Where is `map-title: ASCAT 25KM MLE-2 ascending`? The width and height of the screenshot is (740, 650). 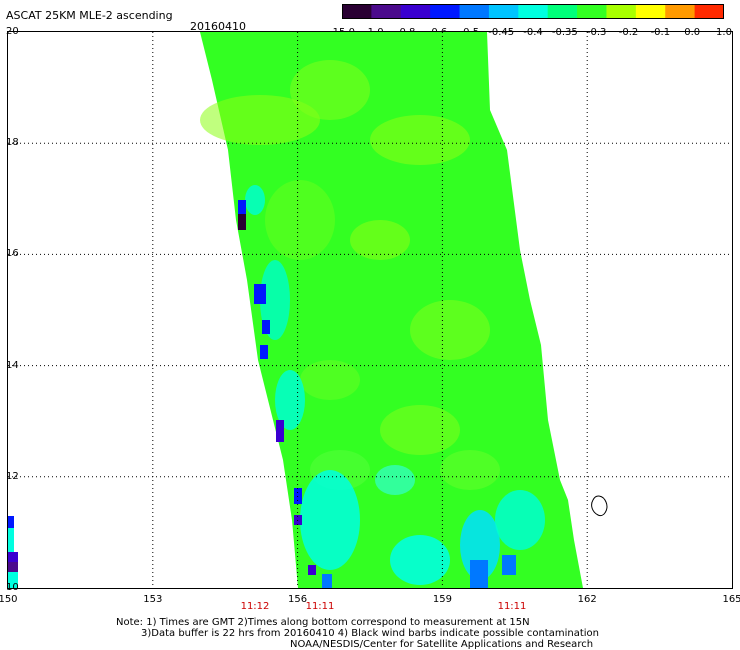
map-title: ASCAT 25KM MLE-2 ascending is located at coordinates (89, 15).